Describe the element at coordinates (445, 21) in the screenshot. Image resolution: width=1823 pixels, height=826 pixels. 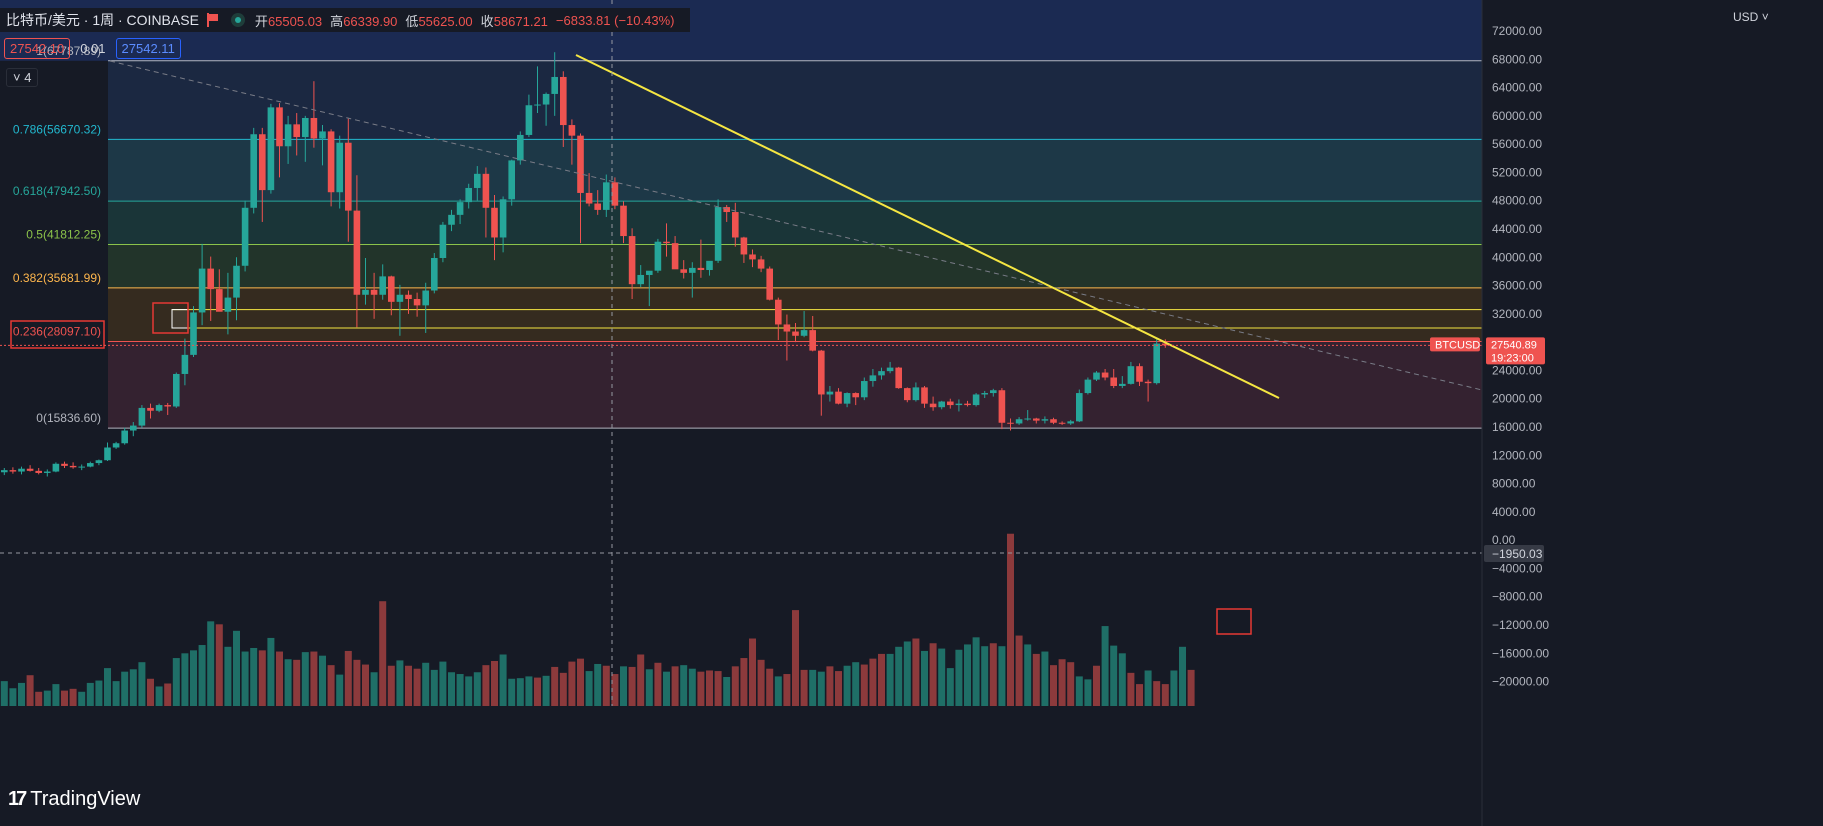
I see `low-value: 55625.00` at that location.